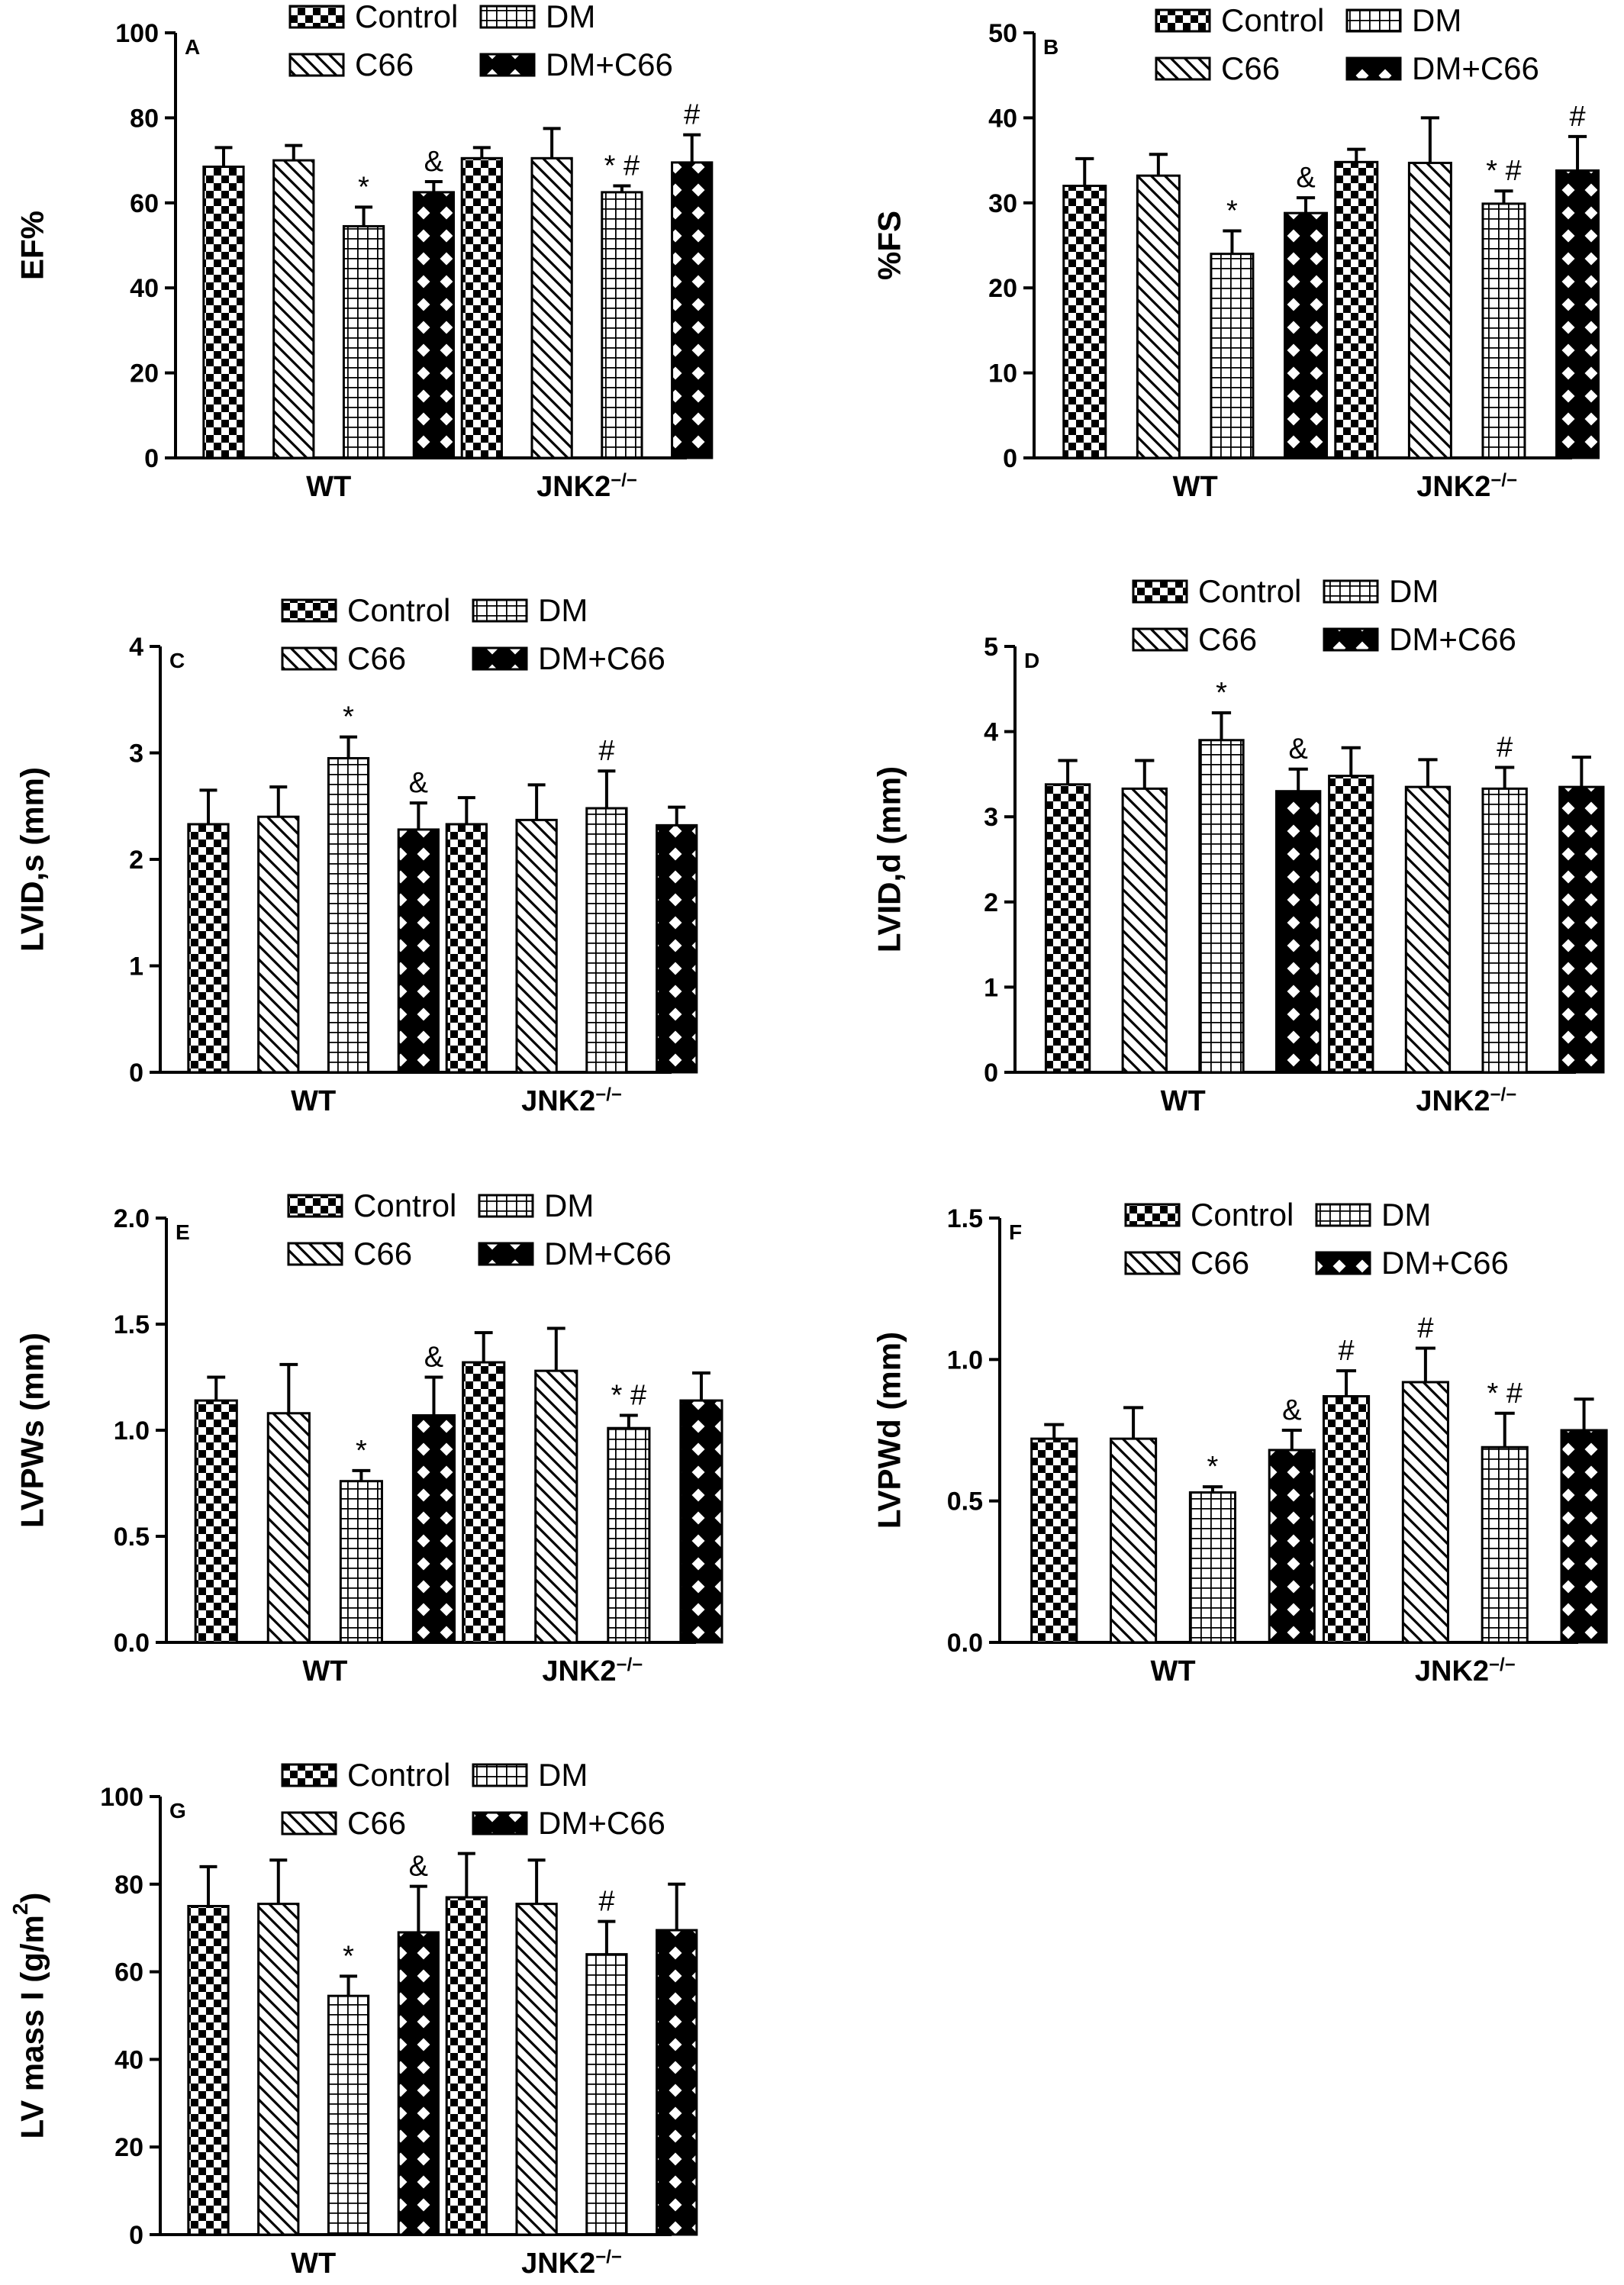  Describe the element at coordinates (32, 1430) in the screenshot. I see `y-axis-label: LVPWs (mm)` at that location.